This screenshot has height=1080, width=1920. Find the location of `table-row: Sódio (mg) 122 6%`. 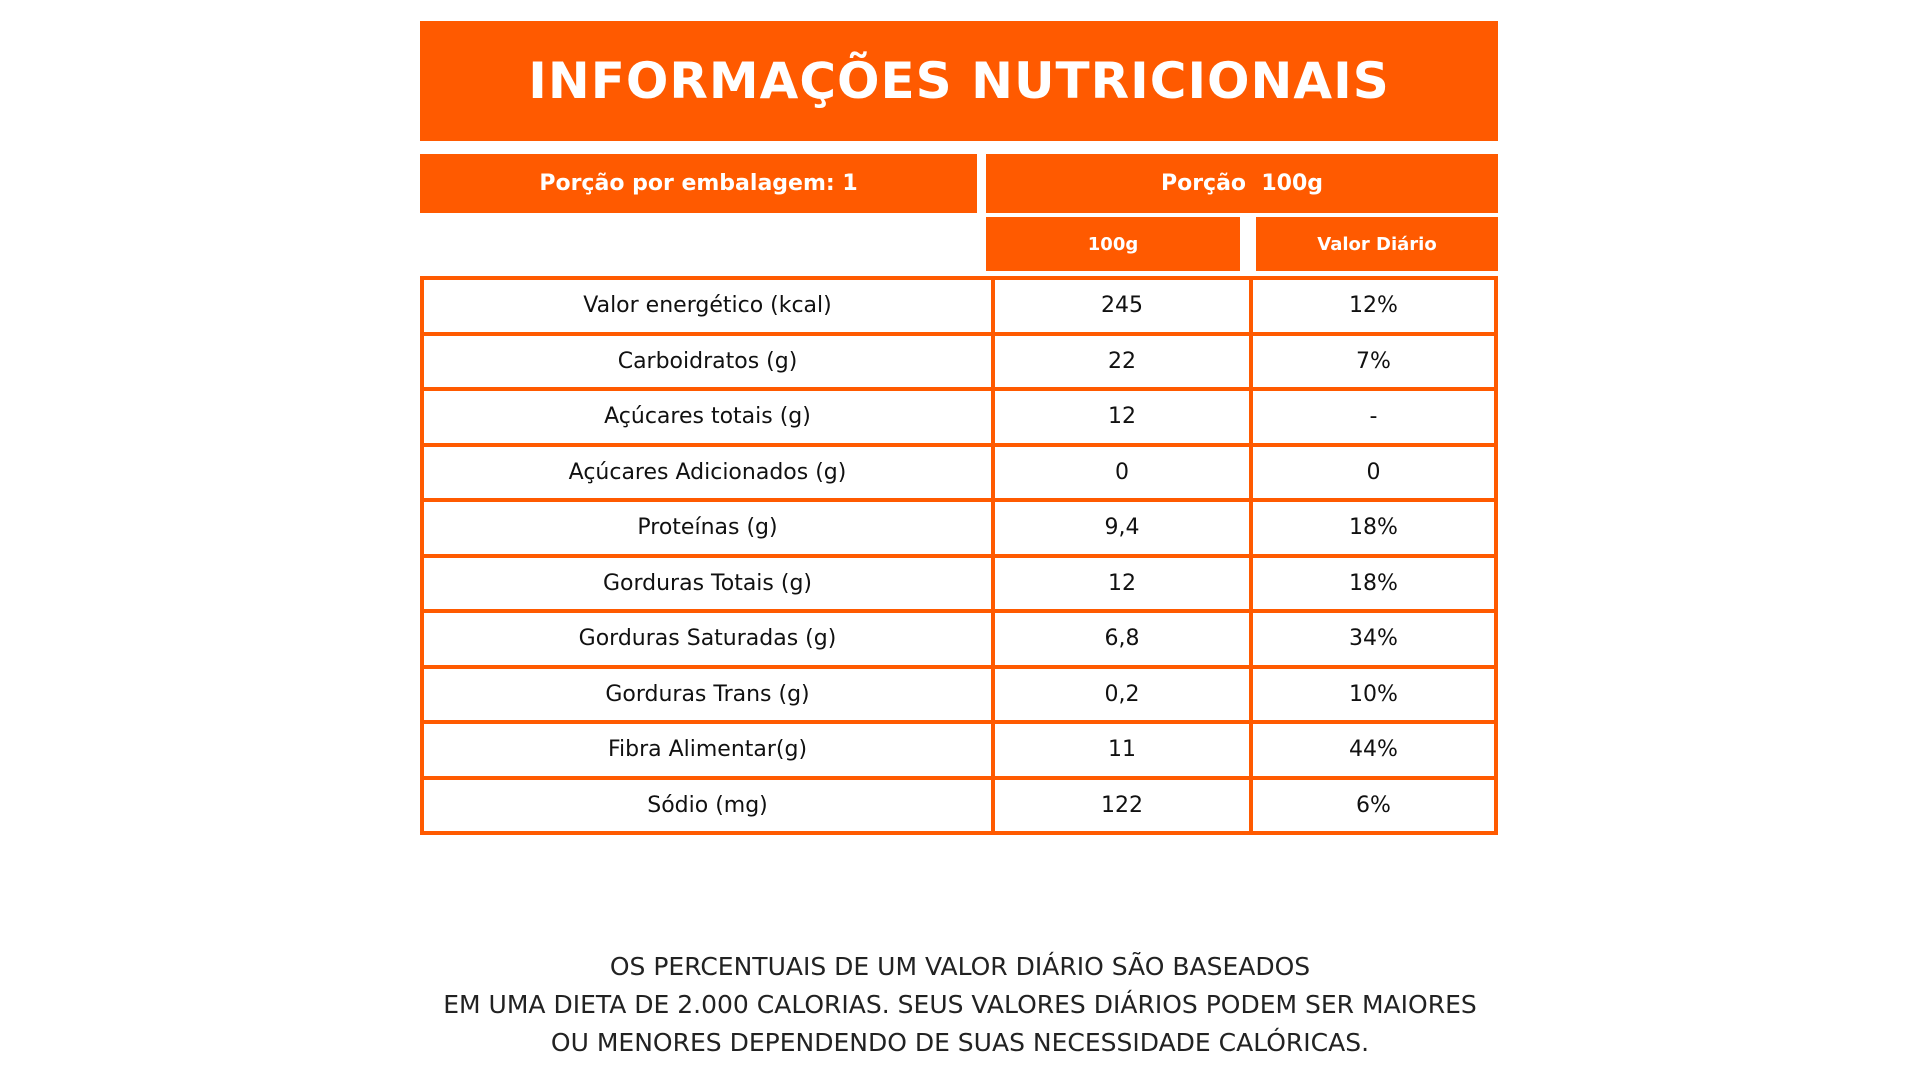

table-row: Sódio (mg) 122 6% is located at coordinates (959, 805).